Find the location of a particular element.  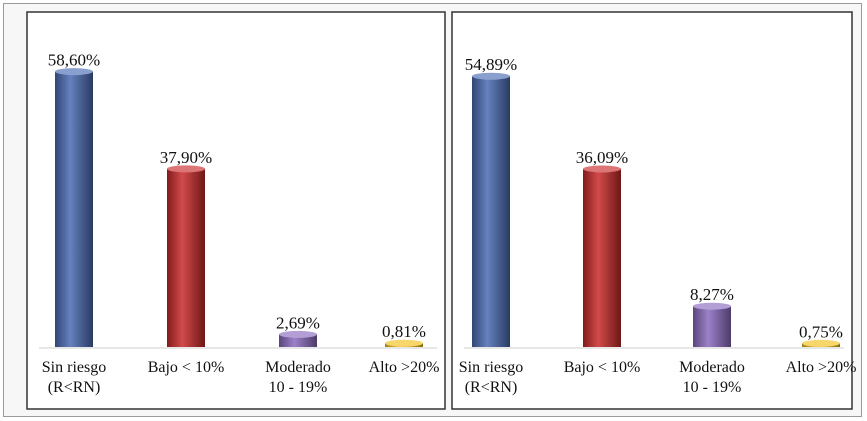

data-label: 2,69% is located at coordinates (298, 322).